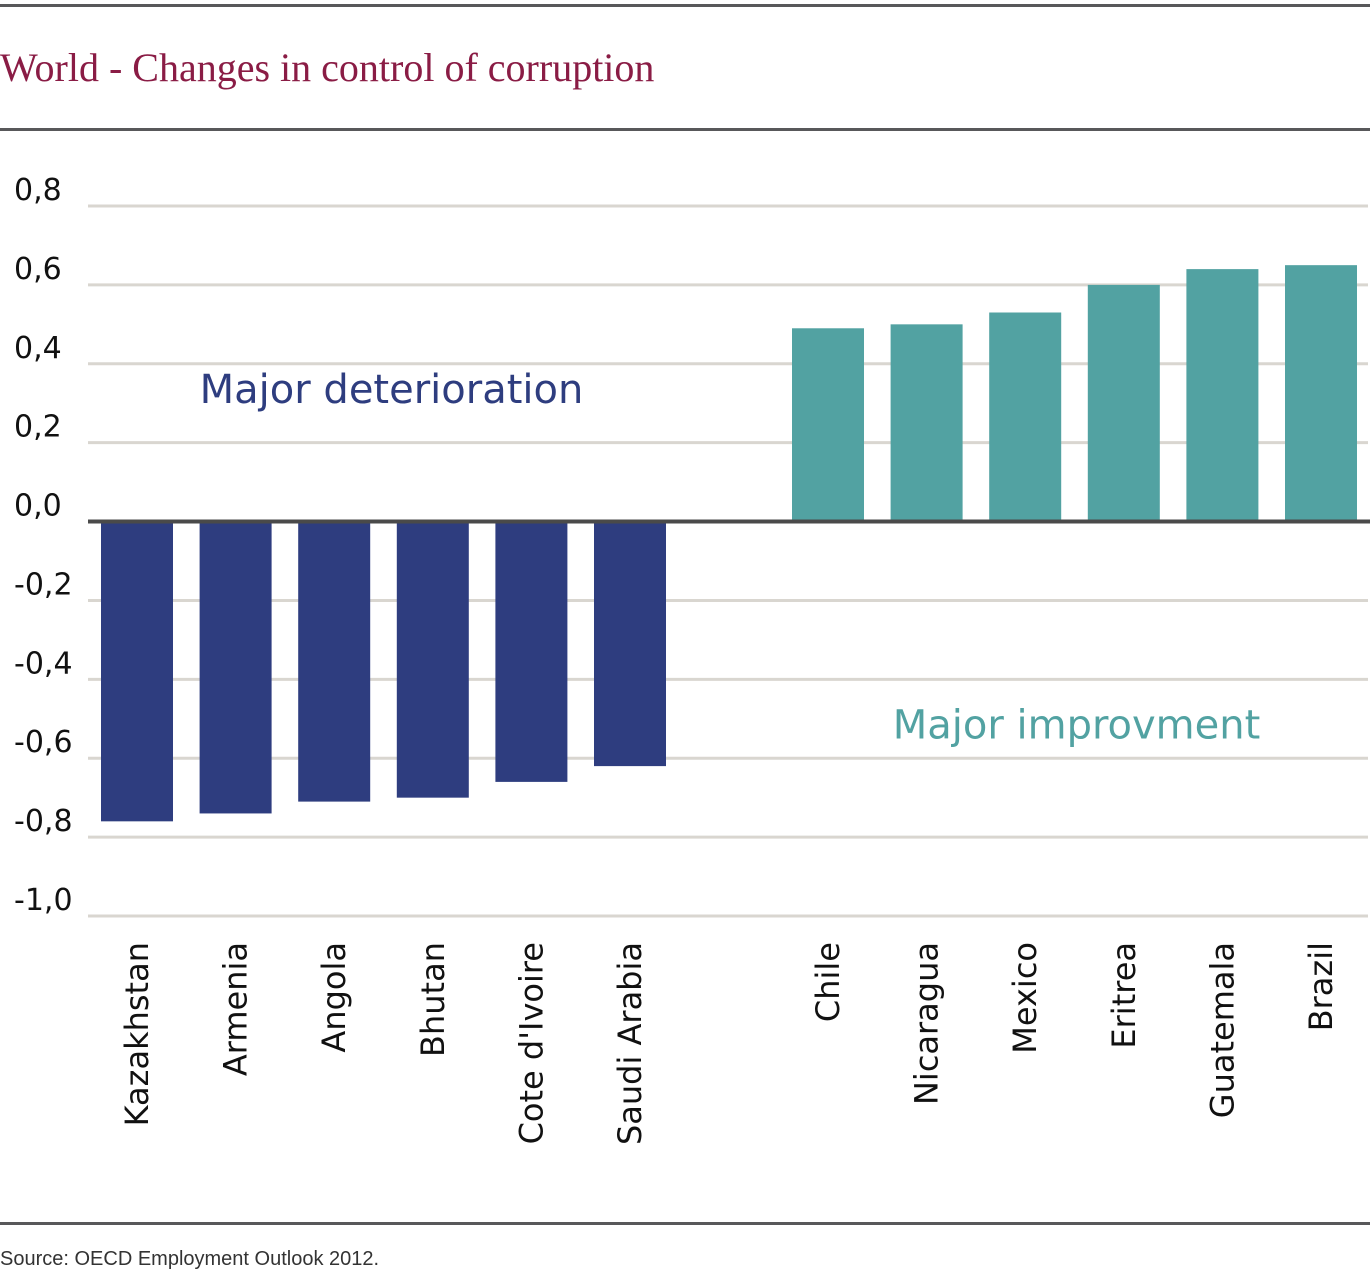 Image resolution: width=1370 pixels, height=1282 pixels. Describe the element at coordinates (927, 1023) in the screenshot. I see `category-label: Nicaragua` at that location.